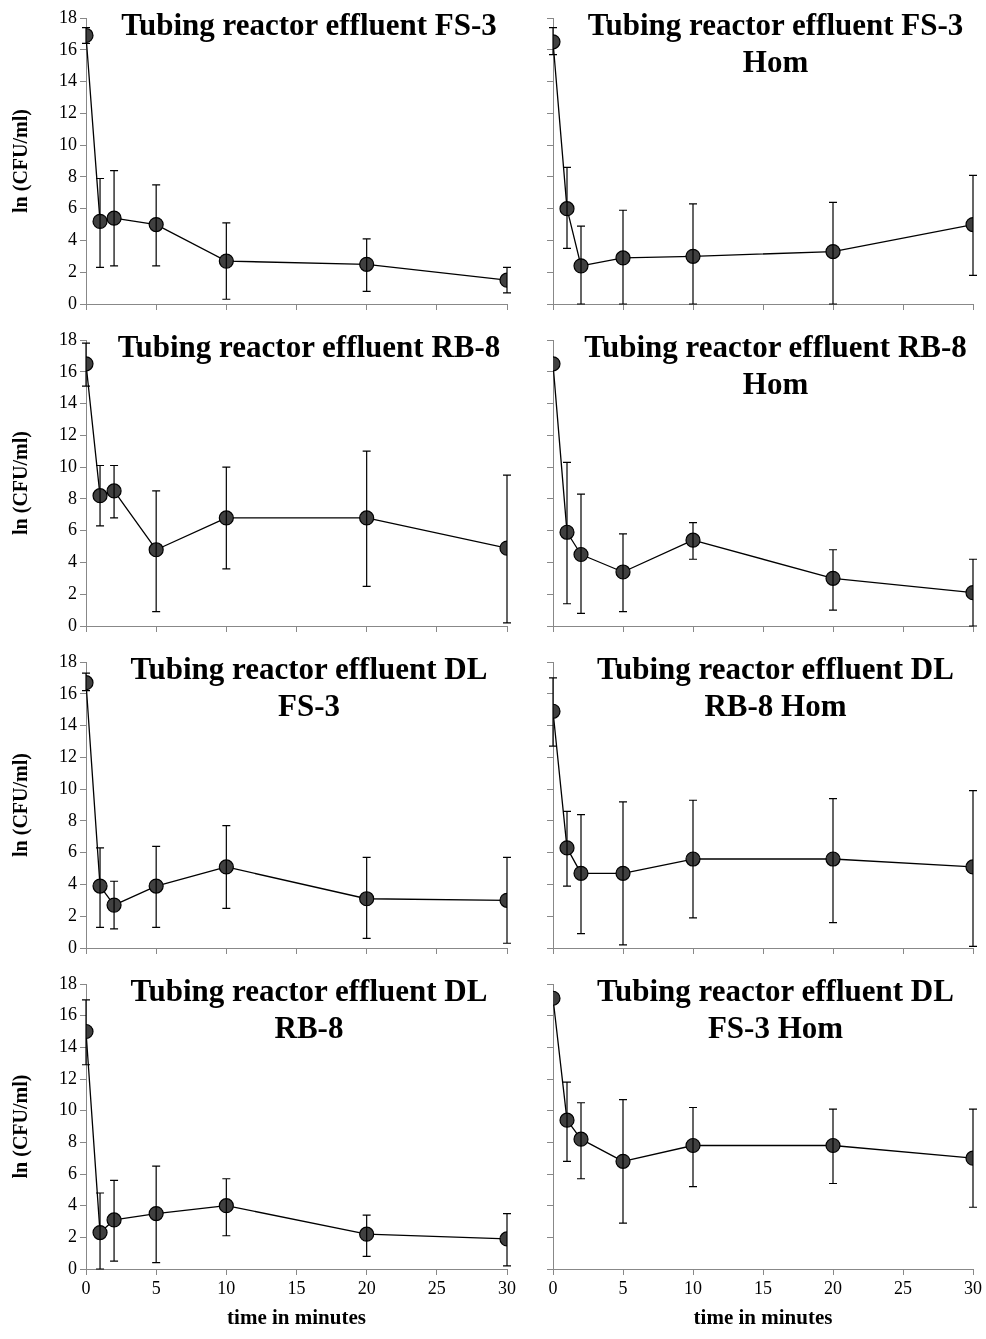 This screenshot has width=986, height=1339. I want to click on chart-title: Tubing reactor effluent RB-8, so click(309, 346).